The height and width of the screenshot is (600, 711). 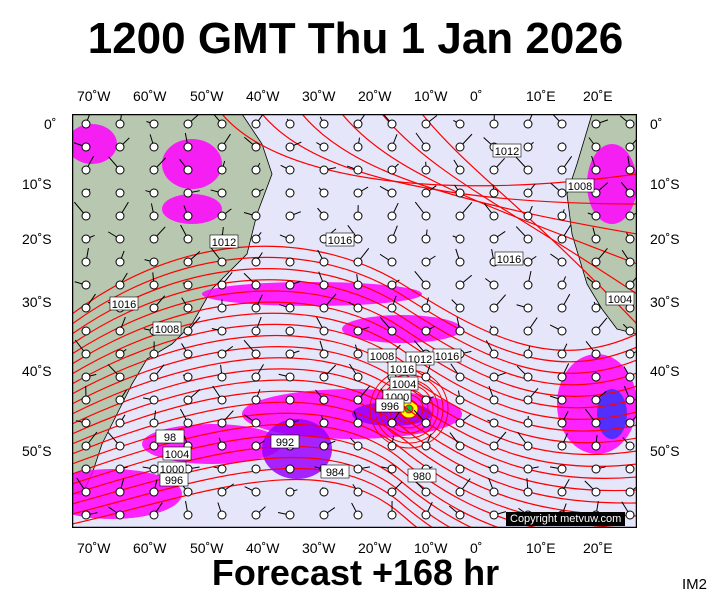 What do you see at coordinates (37, 371) in the screenshot?
I see `lat-label-left: 40˚S` at bounding box center [37, 371].